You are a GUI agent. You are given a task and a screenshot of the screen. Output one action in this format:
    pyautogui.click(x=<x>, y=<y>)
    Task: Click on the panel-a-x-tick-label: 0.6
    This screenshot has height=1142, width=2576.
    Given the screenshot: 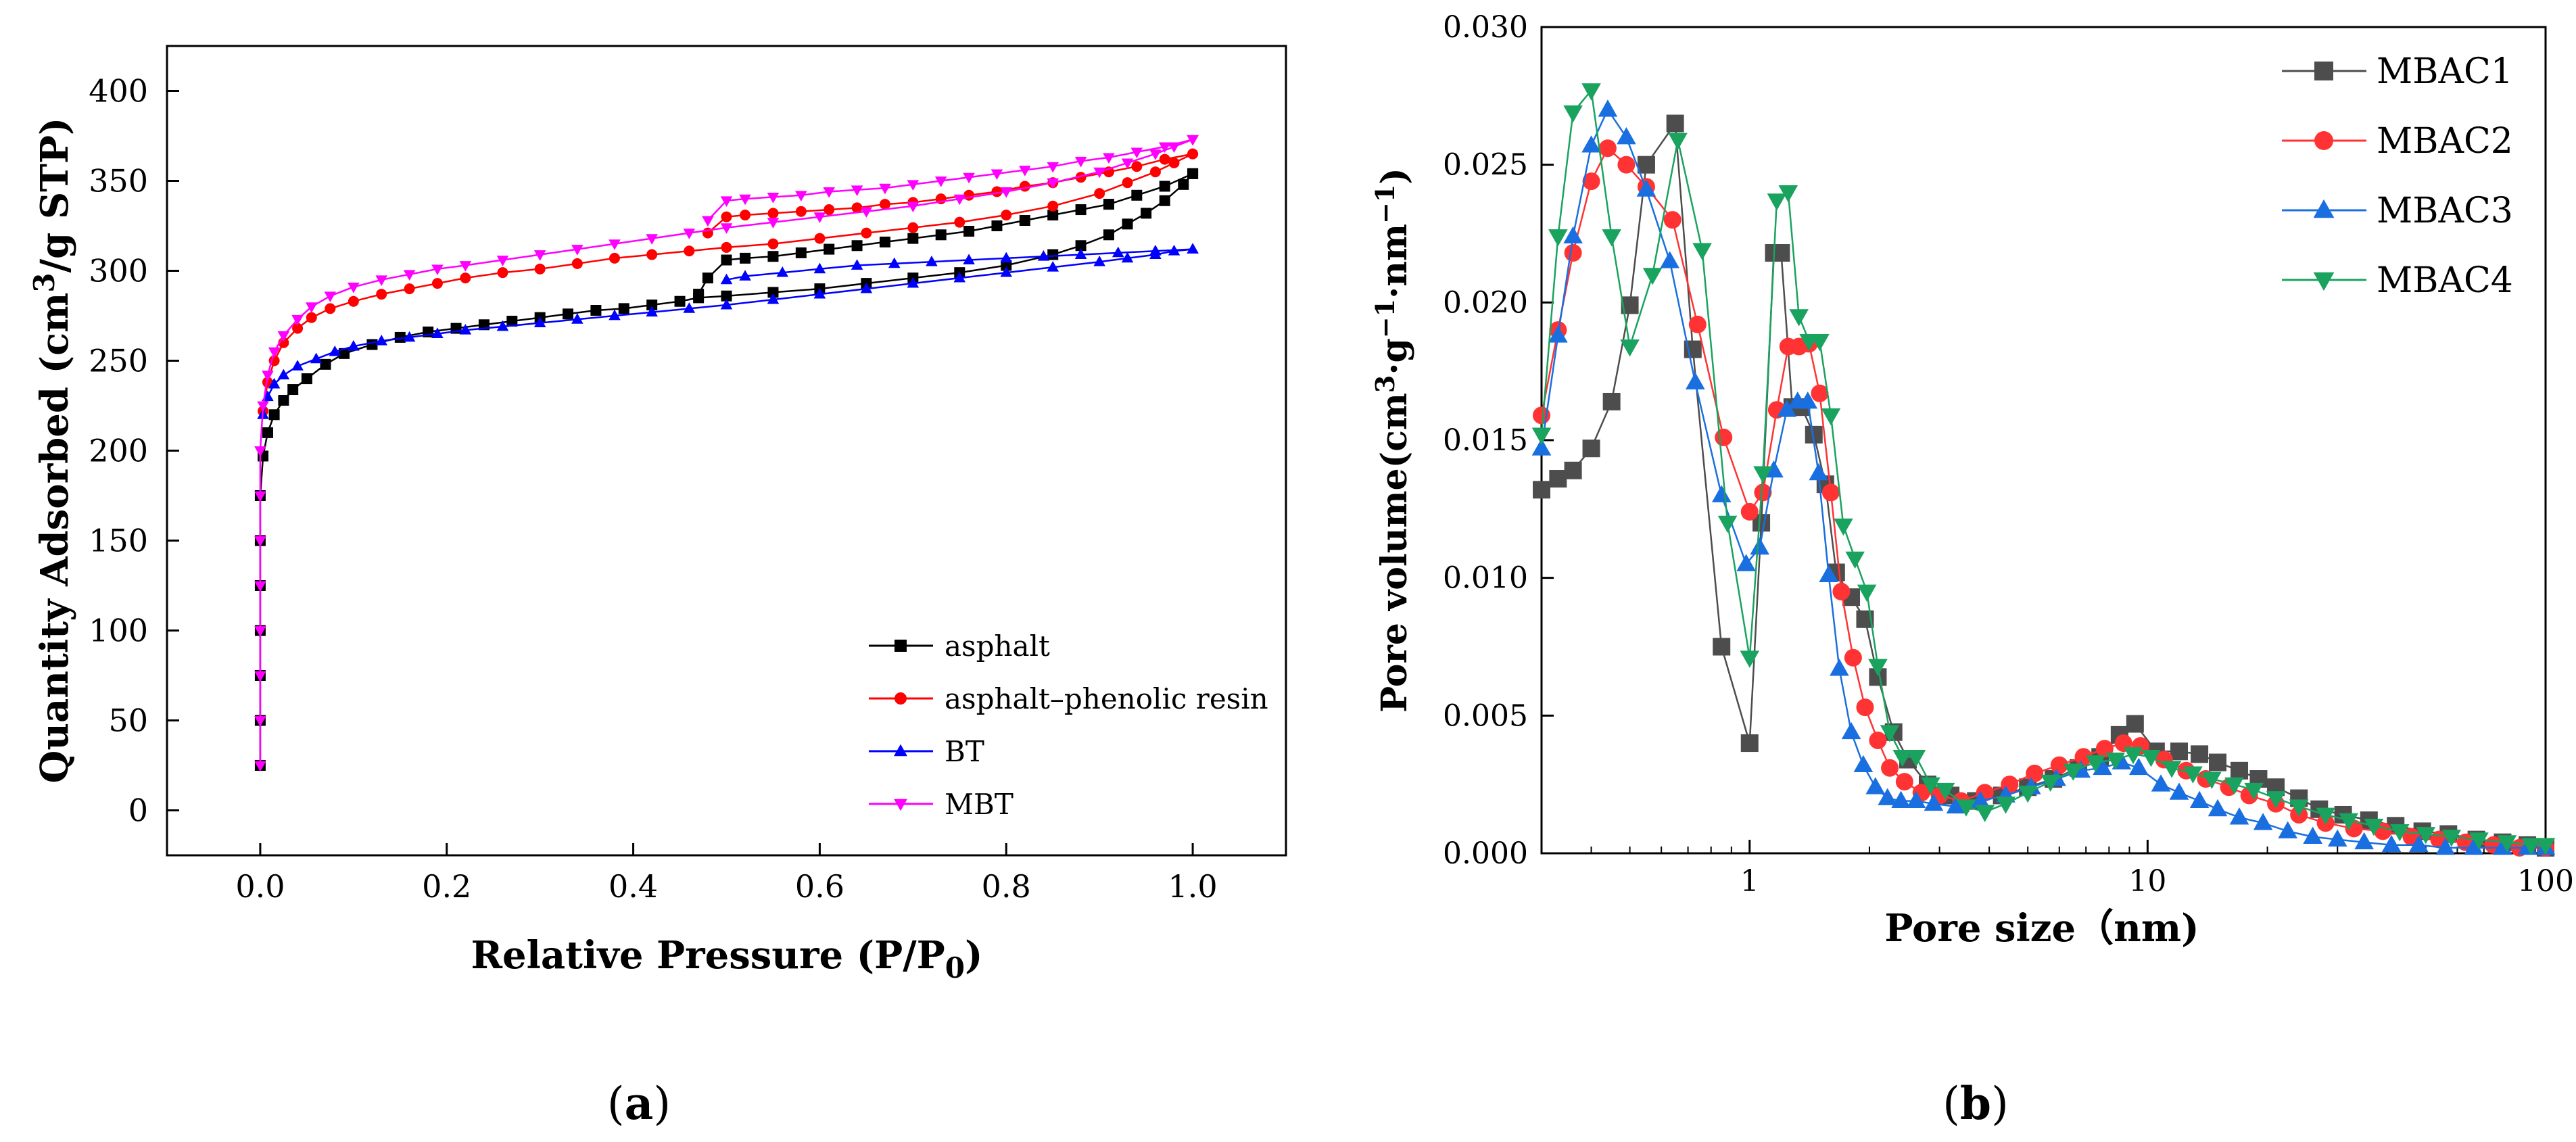 What is the action you would take?
    pyautogui.click(x=819, y=886)
    